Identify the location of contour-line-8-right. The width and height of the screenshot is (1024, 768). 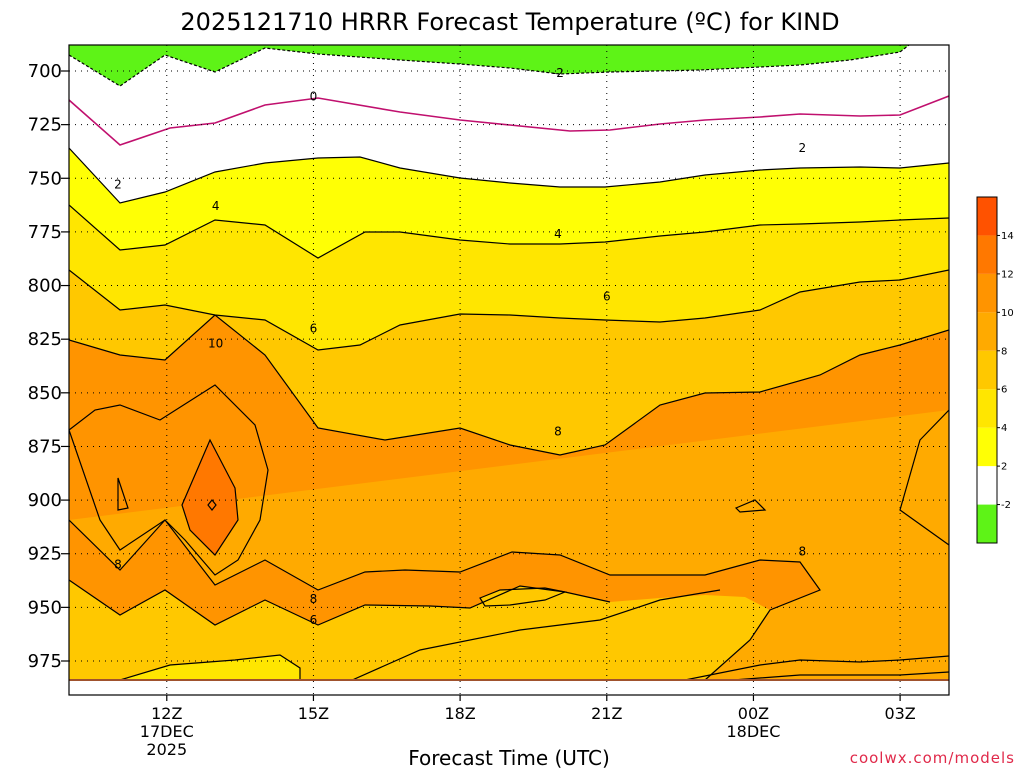
(924, 477).